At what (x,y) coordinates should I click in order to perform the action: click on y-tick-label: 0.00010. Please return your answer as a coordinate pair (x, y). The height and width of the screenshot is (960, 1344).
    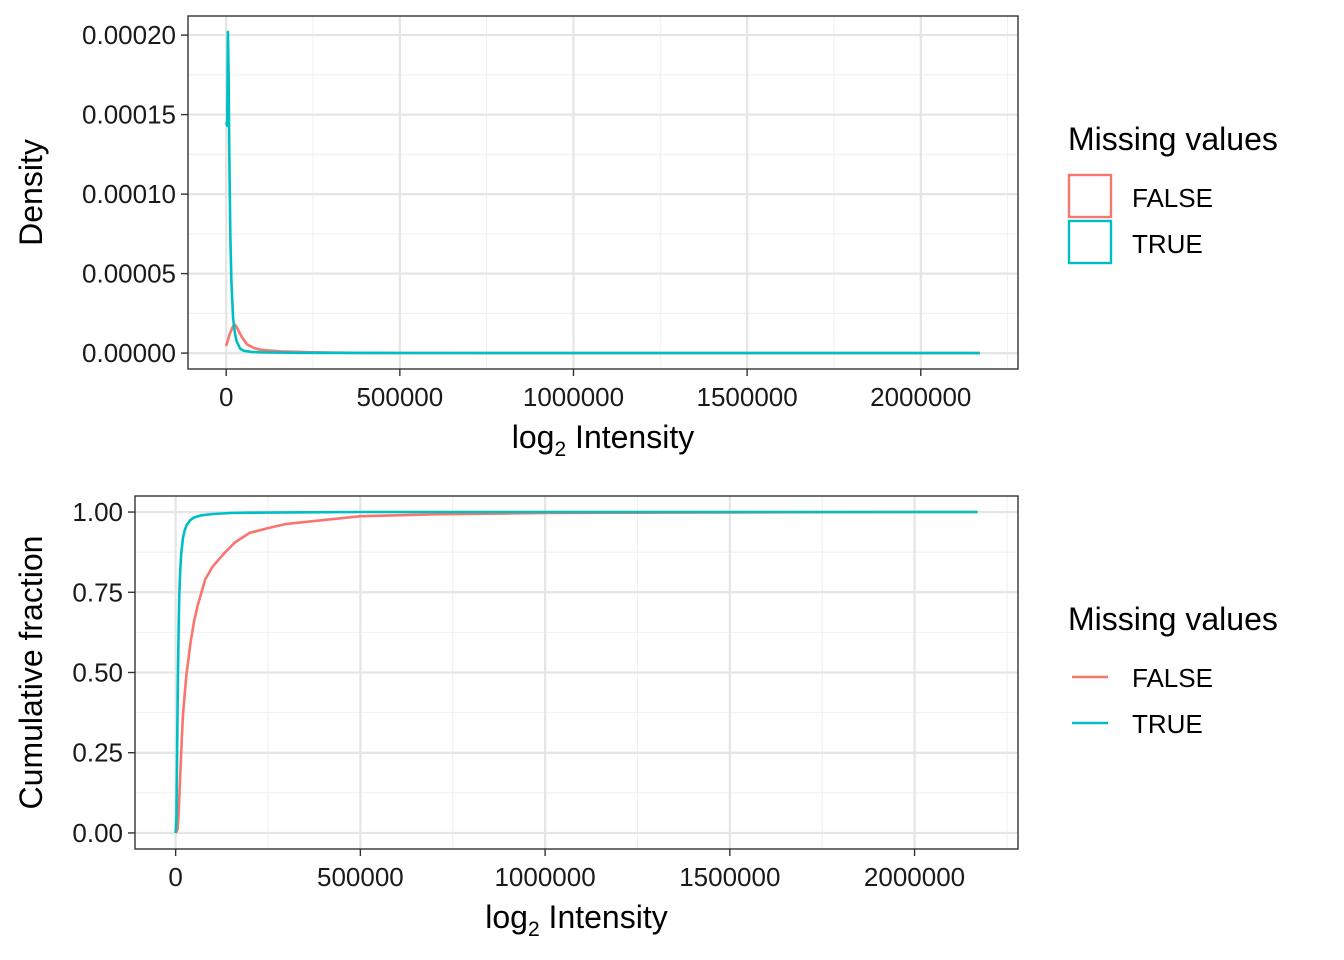
    Looking at the image, I should click on (129, 194).